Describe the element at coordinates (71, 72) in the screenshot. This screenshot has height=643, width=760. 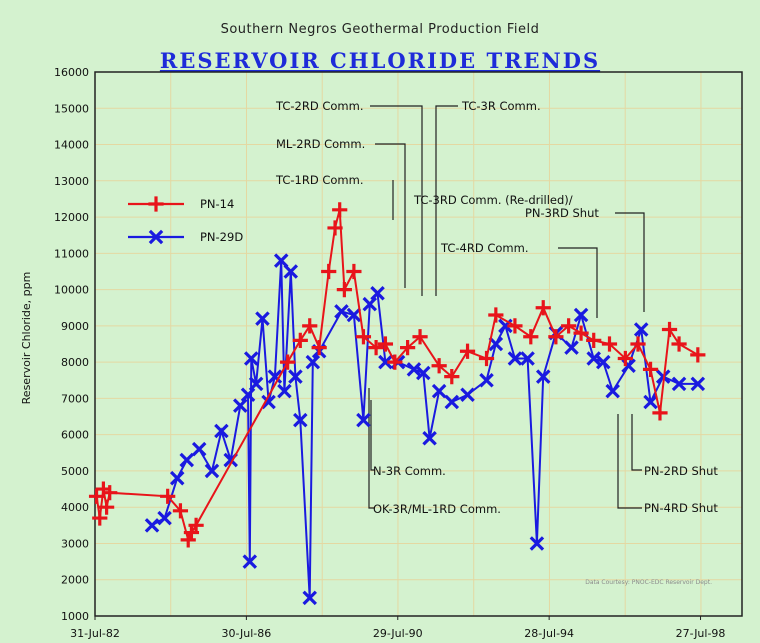
I see `y-tick-label: 16000` at that location.